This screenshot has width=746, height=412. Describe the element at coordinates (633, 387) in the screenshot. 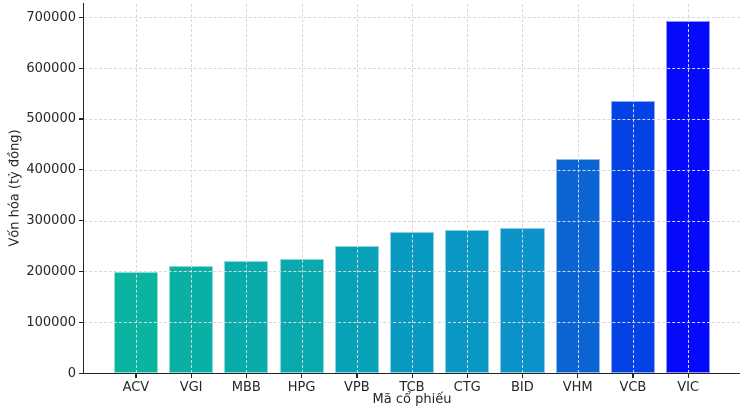

I see `x-tick-label-VCB: VCB` at that location.